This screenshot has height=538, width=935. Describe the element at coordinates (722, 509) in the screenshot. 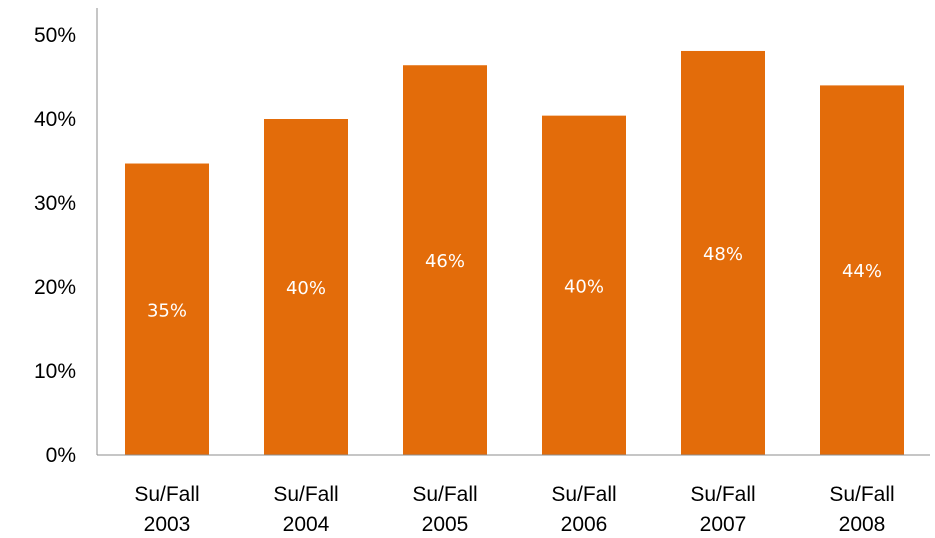

I see `x-category-label: Su/Fall 2007` at that location.